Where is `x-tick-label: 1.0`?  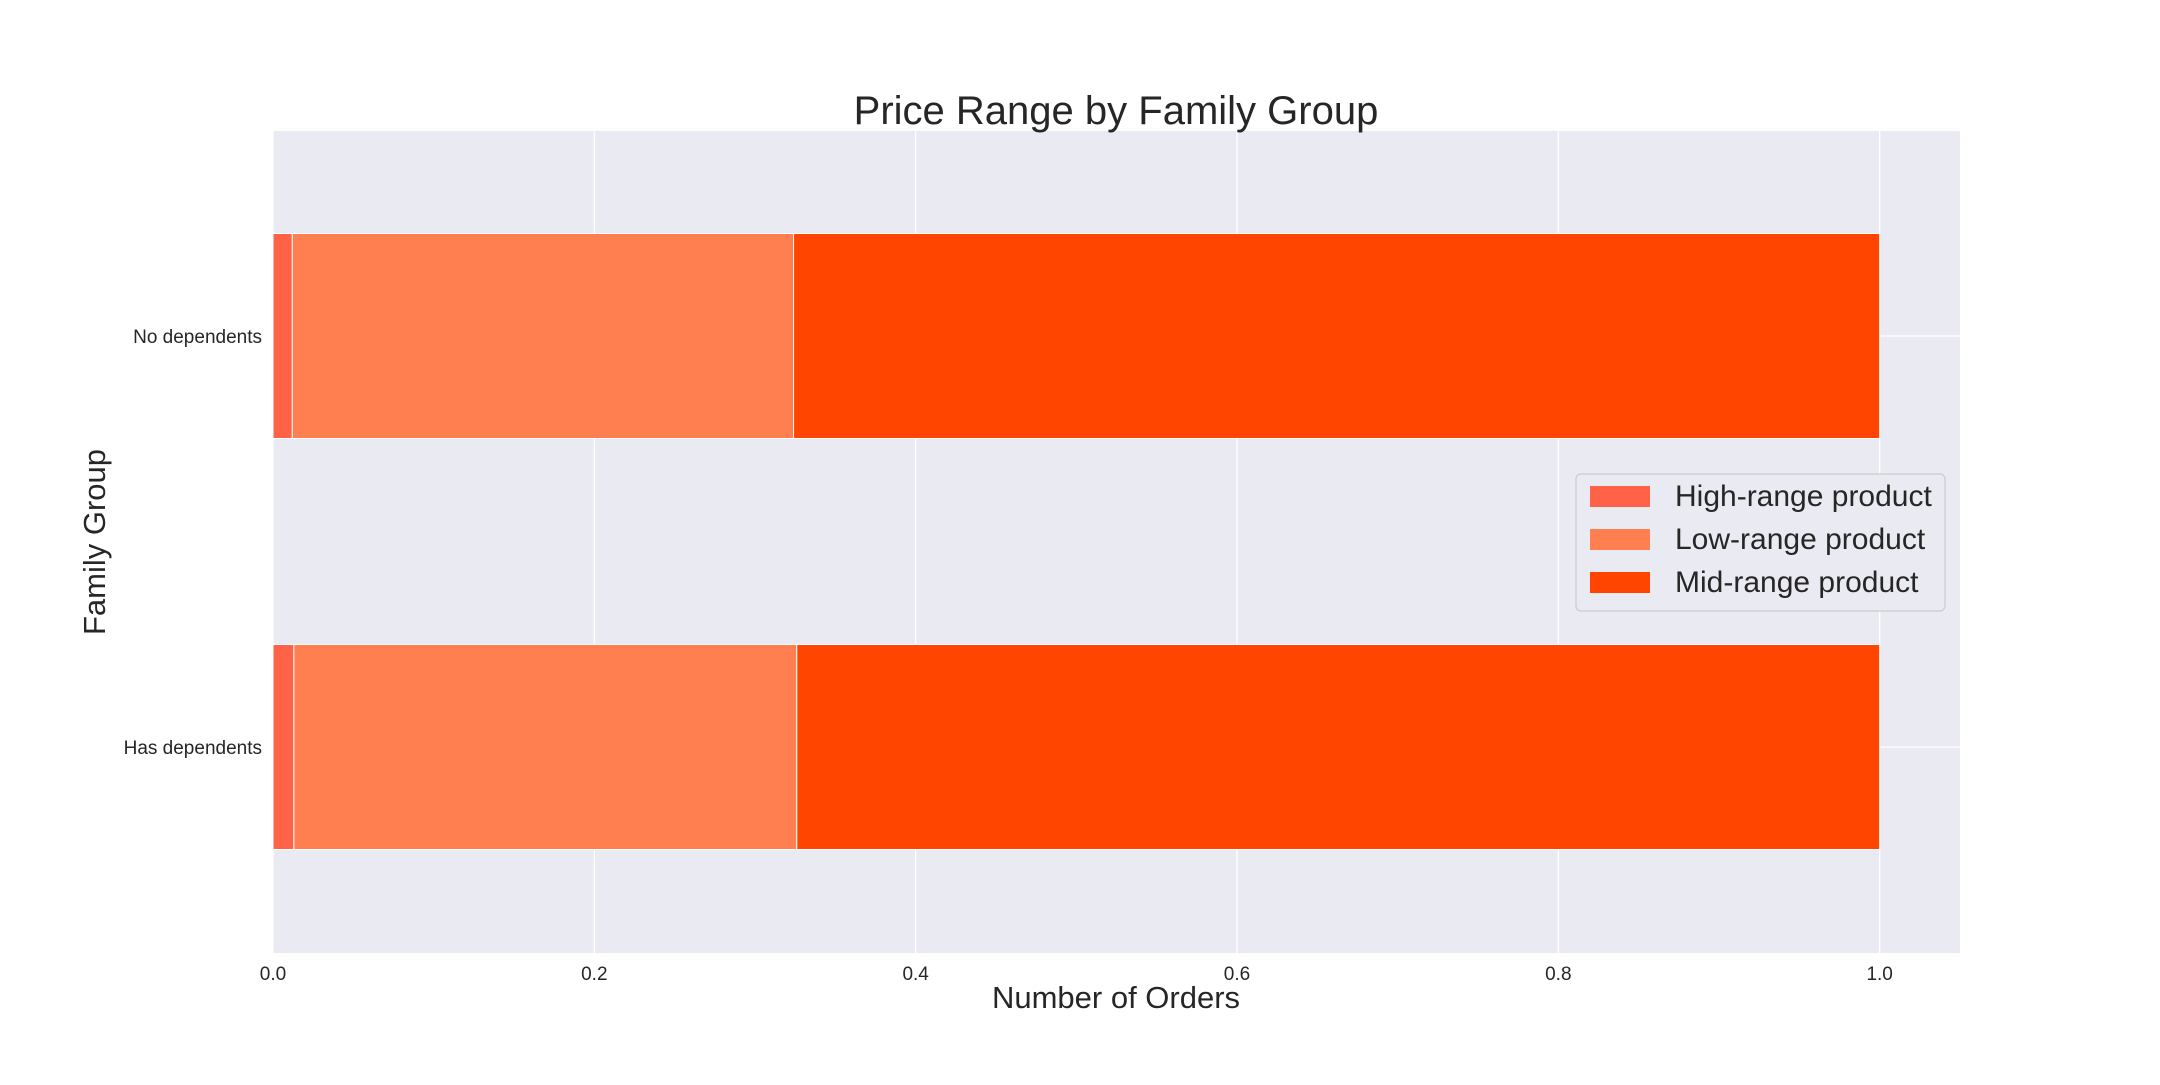
x-tick-label: 1.0 is located at coordinates (1879, 974).